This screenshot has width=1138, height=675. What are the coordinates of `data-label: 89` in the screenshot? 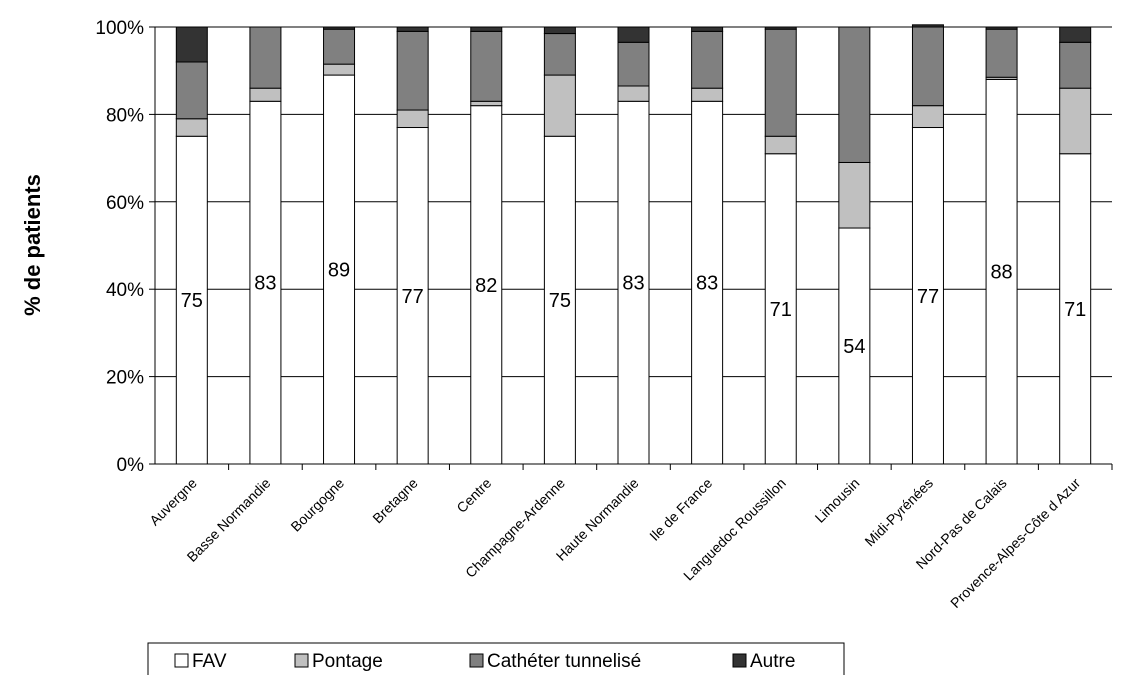 It's located at (339, 271).